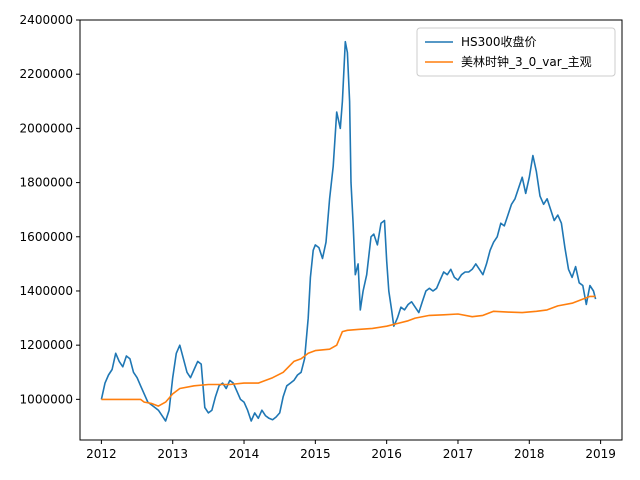 The height and width of the screenshot is (480, 640). Describe the element at coordinates (386, 454) in the screenshot. I see `x-tick-label: 2016` at that location.